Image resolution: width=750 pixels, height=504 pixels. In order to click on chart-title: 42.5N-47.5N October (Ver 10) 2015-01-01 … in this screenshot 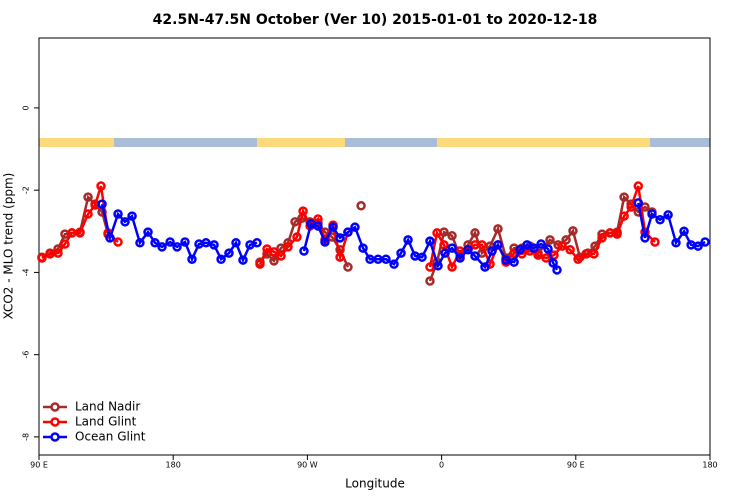, I will do `click(375, 20)`.